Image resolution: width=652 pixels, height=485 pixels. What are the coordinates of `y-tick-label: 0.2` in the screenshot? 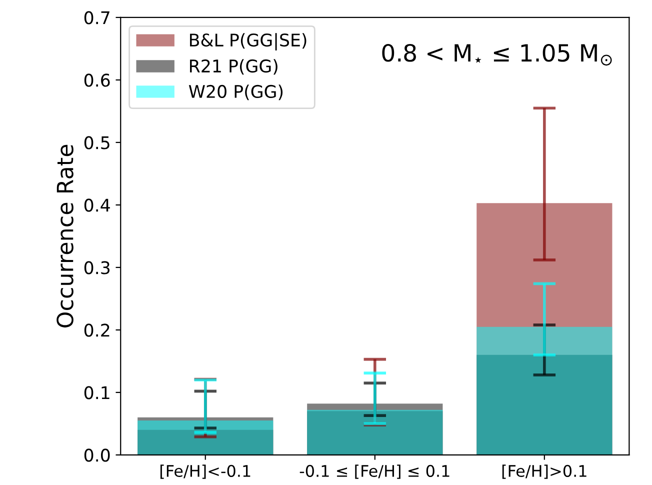 It's located at (97, 330).